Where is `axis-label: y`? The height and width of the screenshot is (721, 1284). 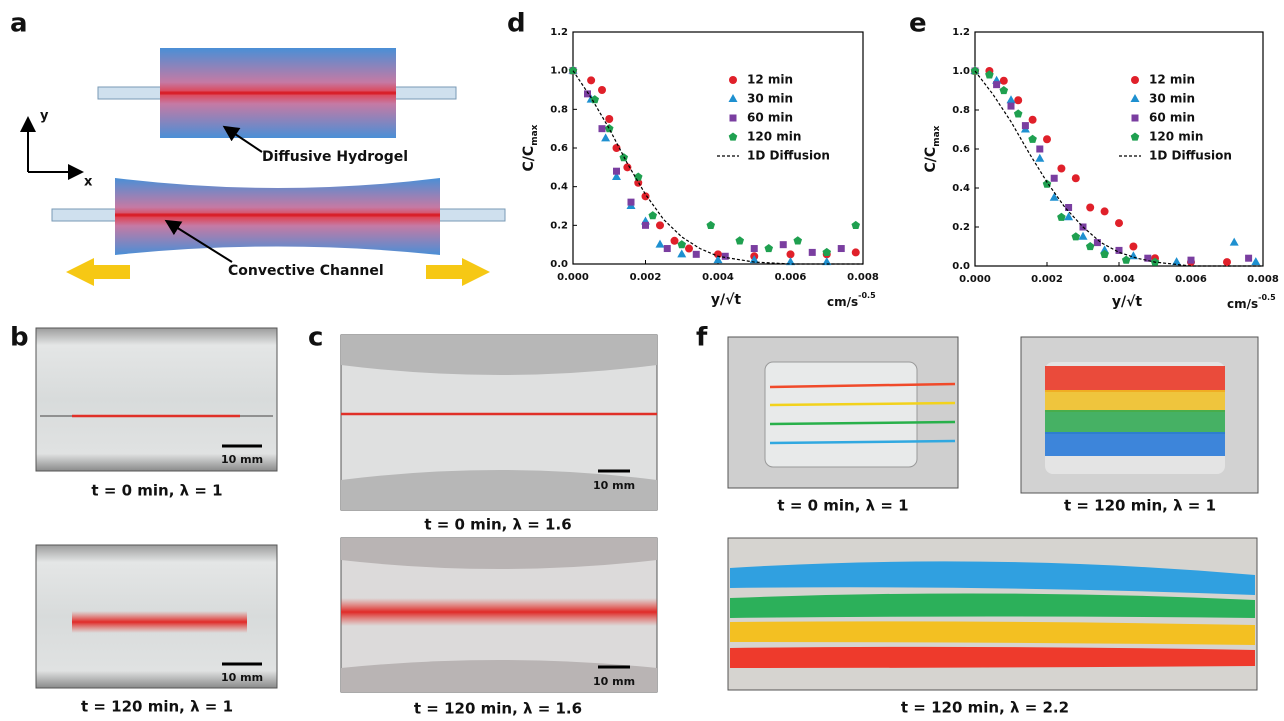
axis-label: y is located at coordinates (44, 116).